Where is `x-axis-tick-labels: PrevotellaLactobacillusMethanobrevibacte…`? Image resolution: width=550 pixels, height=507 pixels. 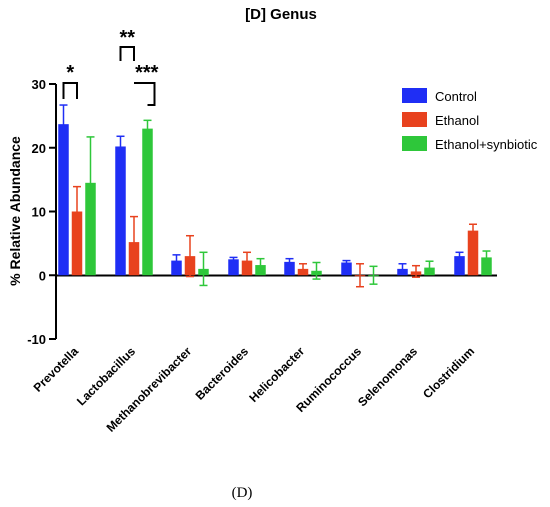
x-axis-tick-labels: PrevotellaLactobacillusMethanobrevibacte… is located at coordinates (254, 389).